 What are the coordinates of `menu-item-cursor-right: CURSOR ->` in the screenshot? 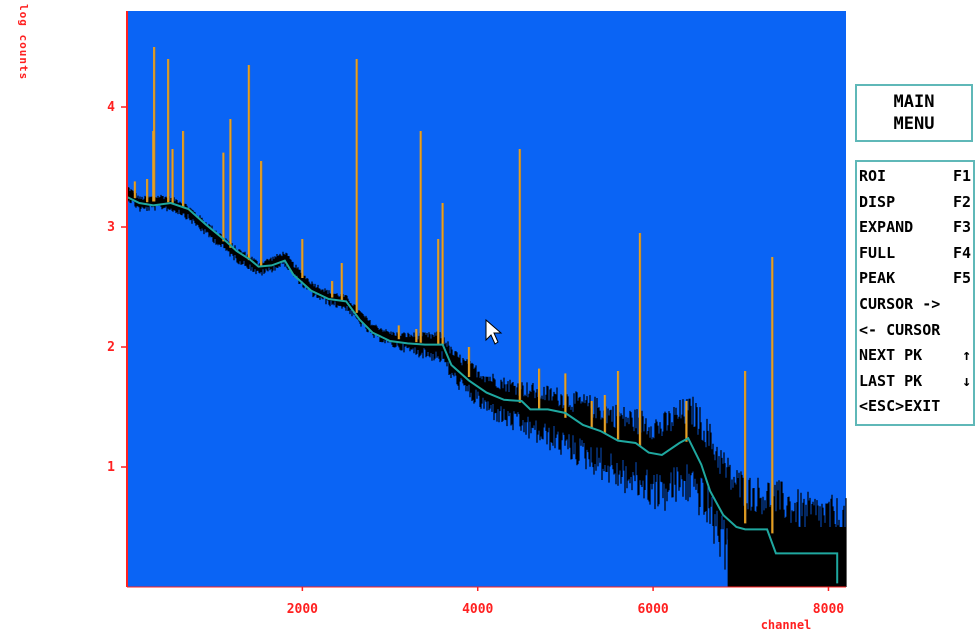 It's located at (916, 305).